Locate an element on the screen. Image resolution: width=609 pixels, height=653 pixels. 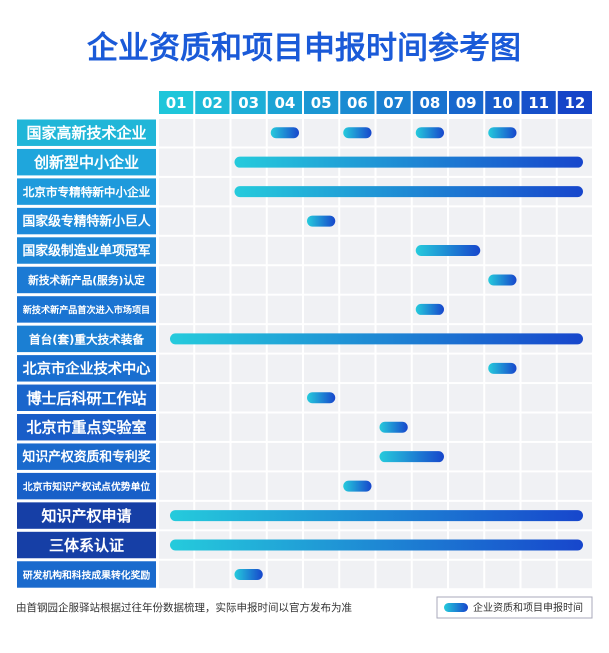
task-label: 北京市知识产权试点优势单位 is located at coordinates (87, 486).